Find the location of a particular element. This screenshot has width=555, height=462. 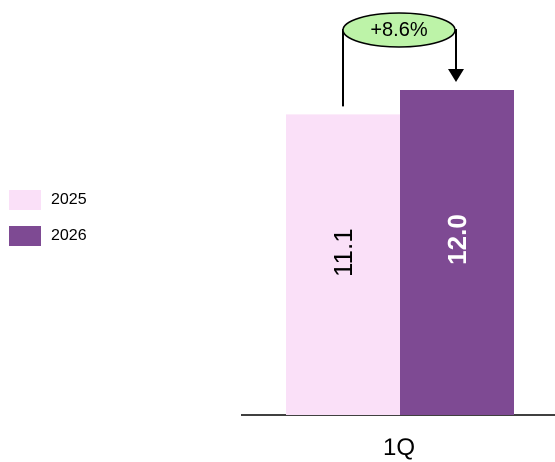

annotation-pill is located at coordinates (399, 30).